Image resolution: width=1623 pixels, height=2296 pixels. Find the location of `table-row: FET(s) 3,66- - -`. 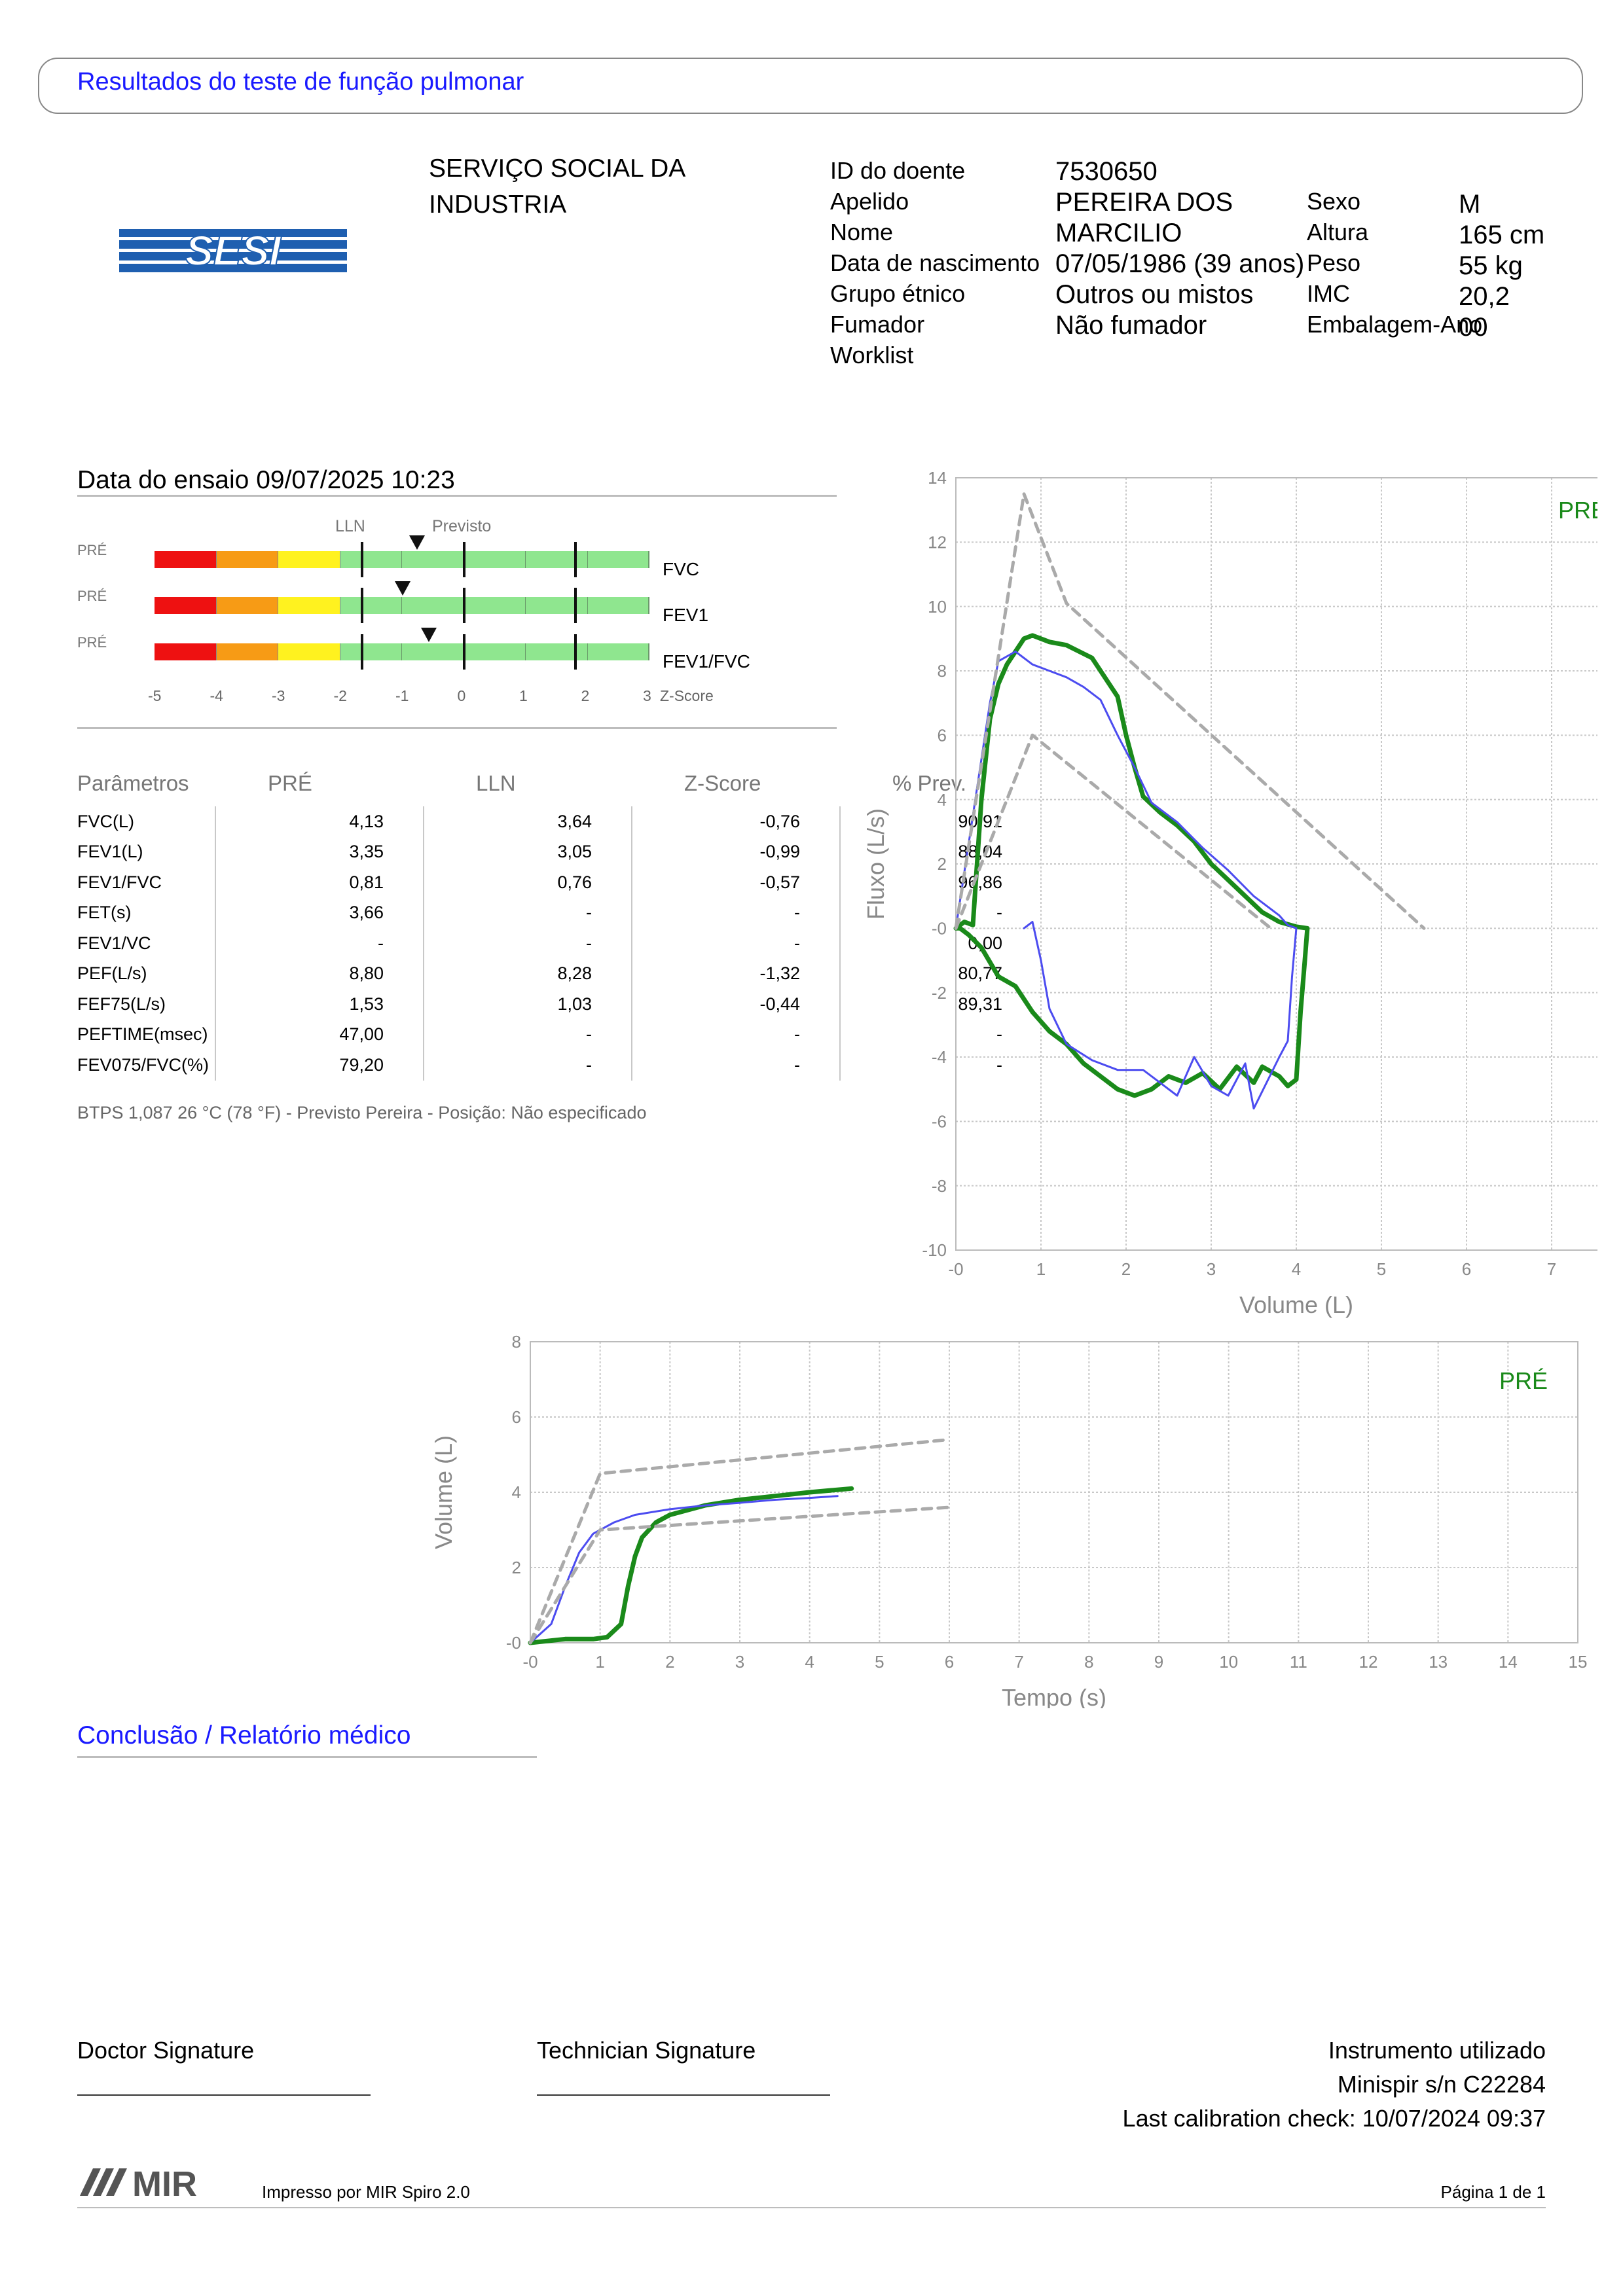

table-row: FET(s) 3,66- - - is located at coordinates (562, 912).